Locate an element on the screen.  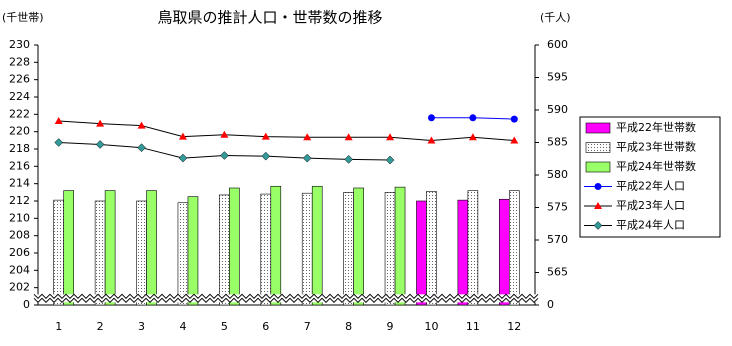
x-tick-label: 10 is located at coordinates (431, 326).